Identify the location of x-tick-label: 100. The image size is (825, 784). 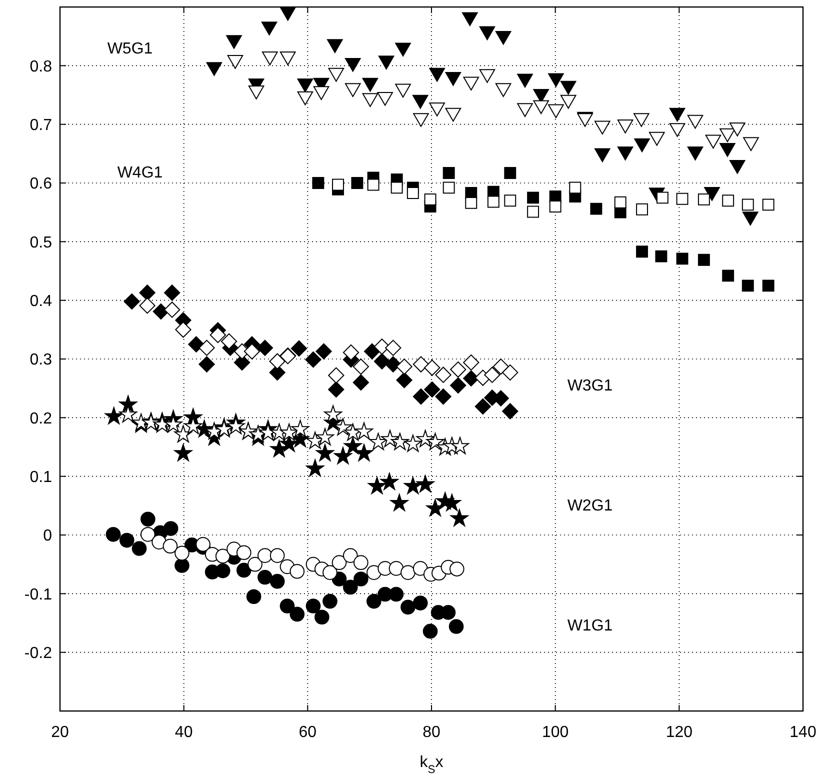
(555, 732).